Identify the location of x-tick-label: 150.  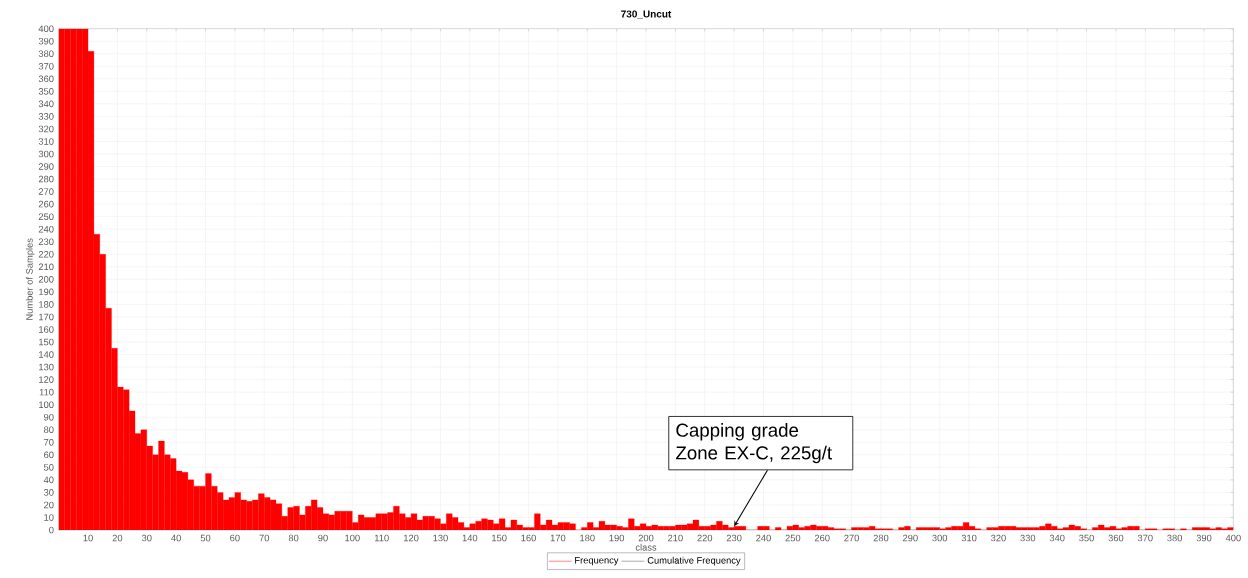
(499, 538).